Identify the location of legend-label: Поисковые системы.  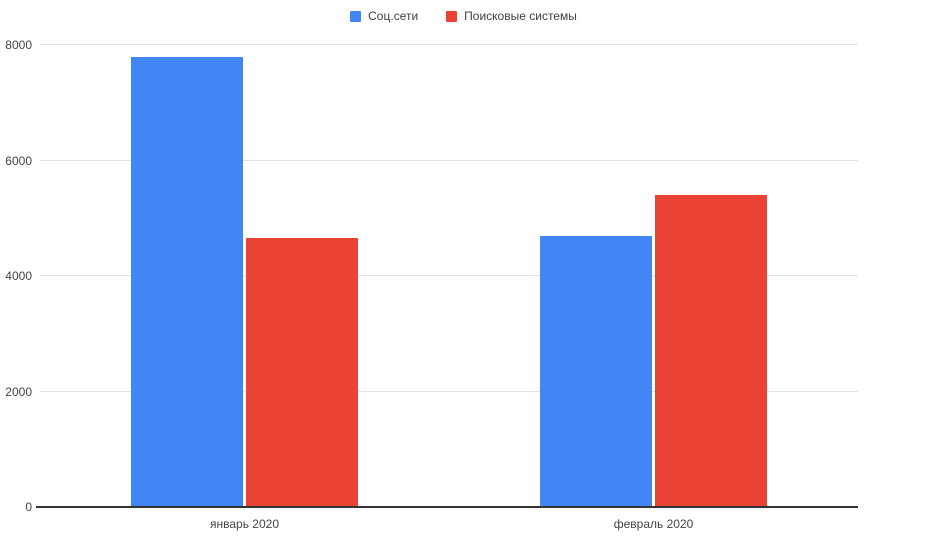
(520, 16).